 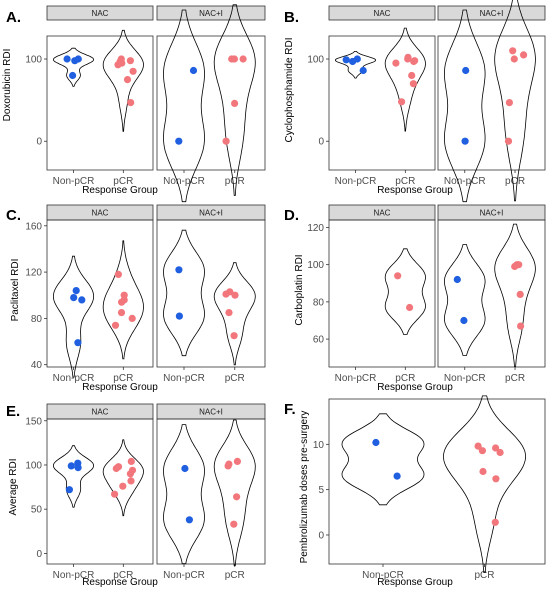 What do you see at coordinates (37, 319) in the screenshot?
I see `y-tick-label: 80` at bounding box center [37, 319].